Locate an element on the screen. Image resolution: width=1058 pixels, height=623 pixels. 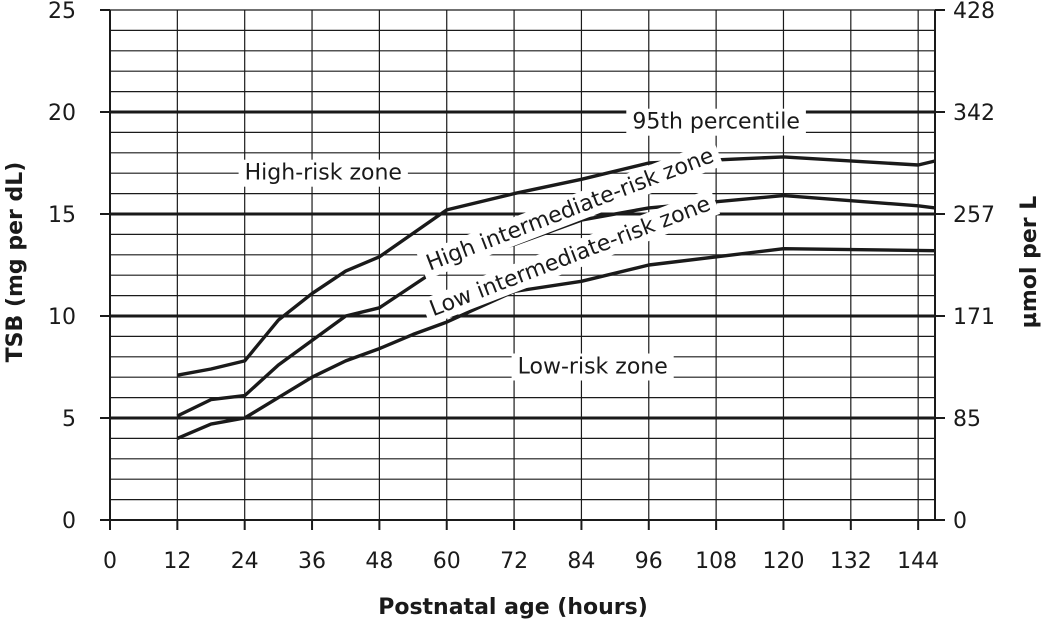
y-tick-label: 10 is located at coordinates (62, 317).